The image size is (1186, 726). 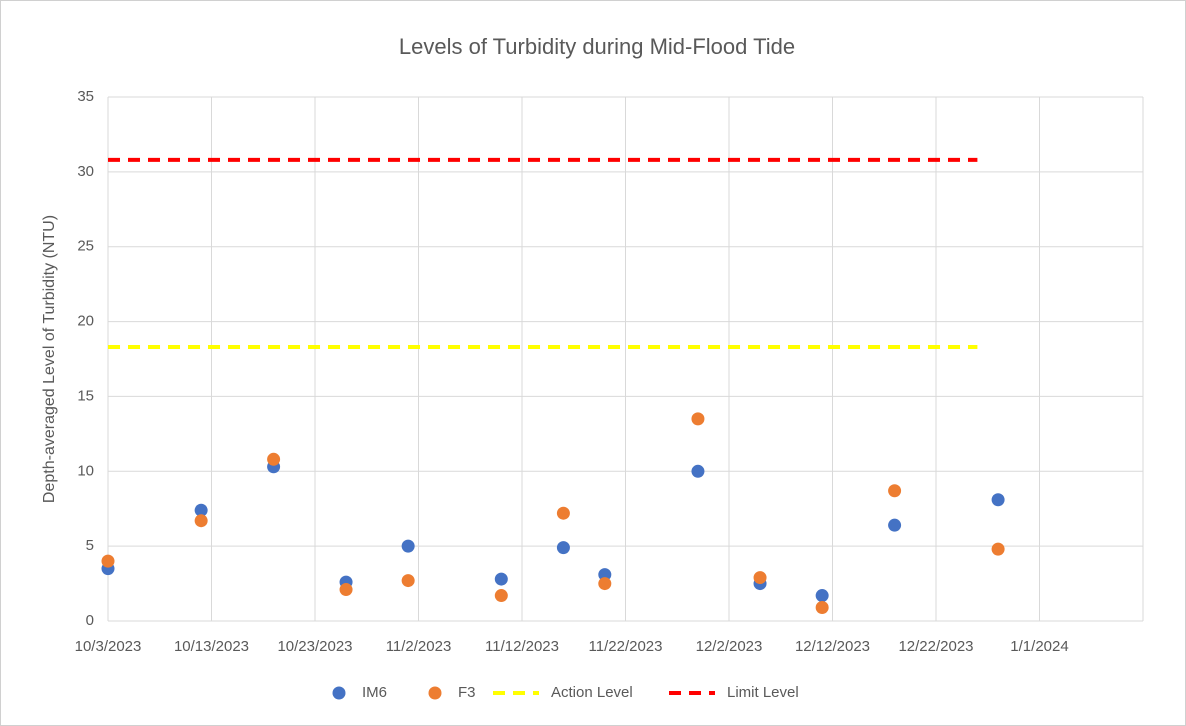 I want to click on y-tick-label: 20, so click(x=85, y=321).